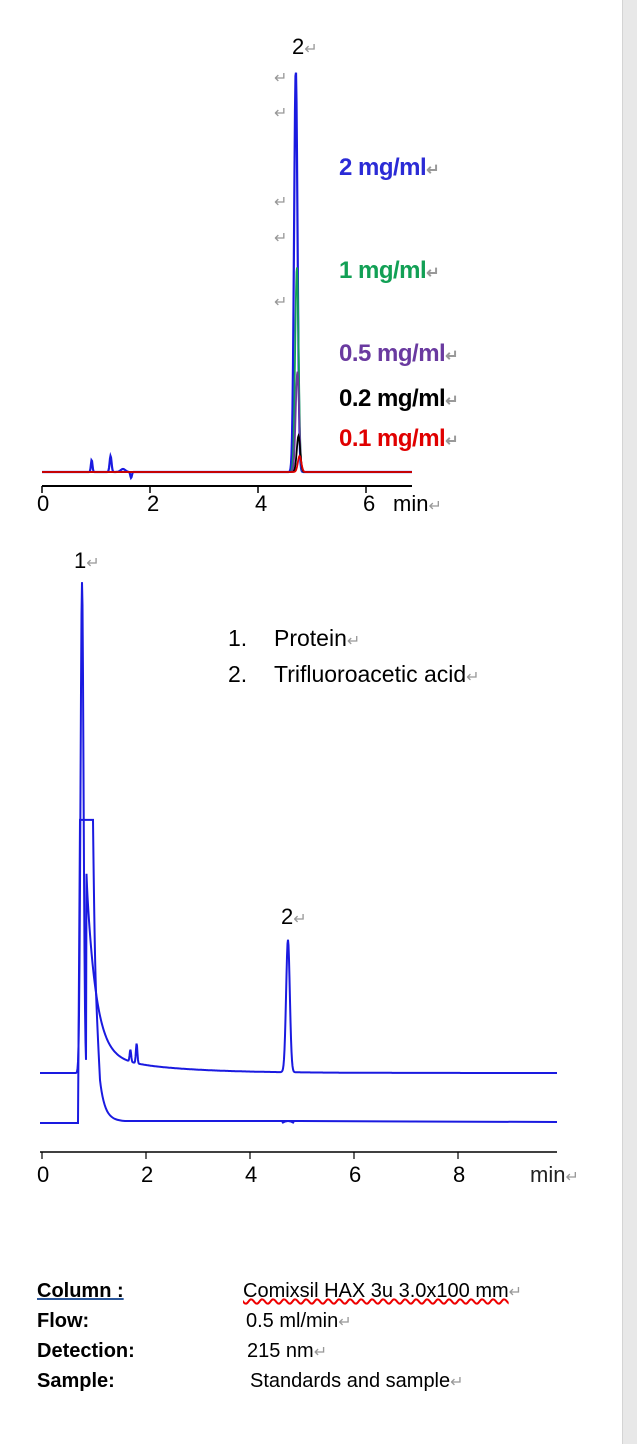 The image size is (637, 1444). Describe the element at coordinates (43, 1174) in the screenshot. I see `bottom-tick-0: 0` at that location.